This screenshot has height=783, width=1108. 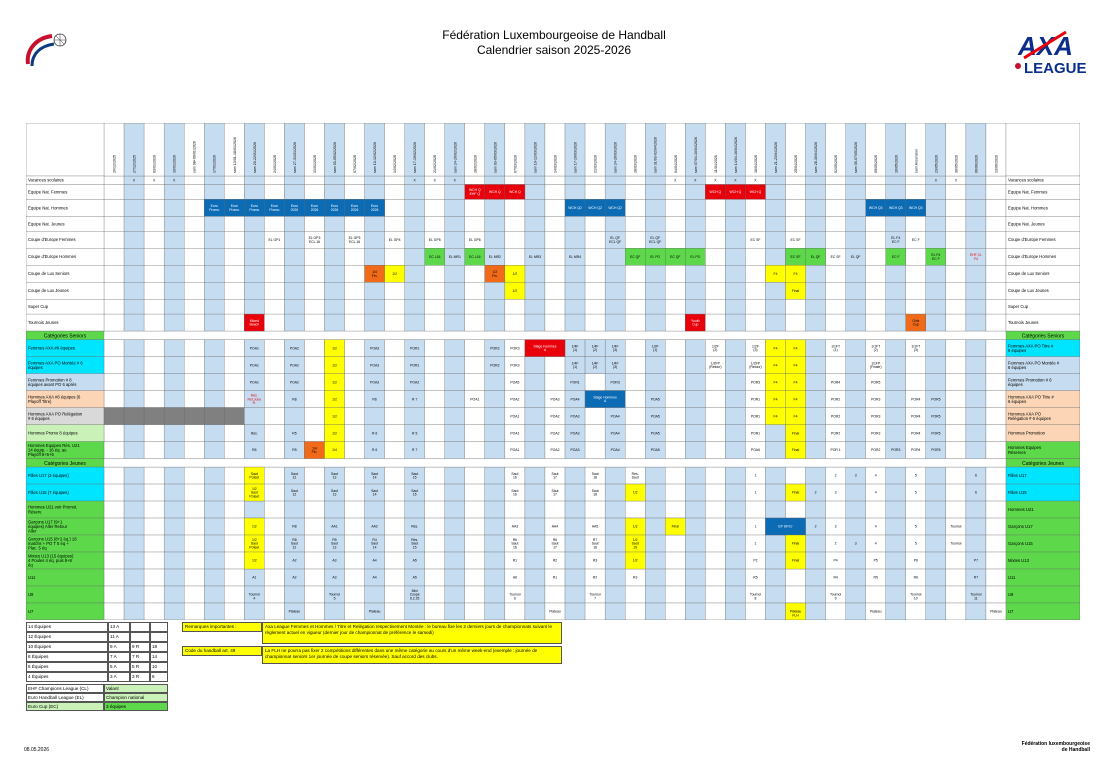 What do you see at coordinates (475, 240) in the screenshot?
I see `event-text: EL GP6` at bounding box center [475, 240].